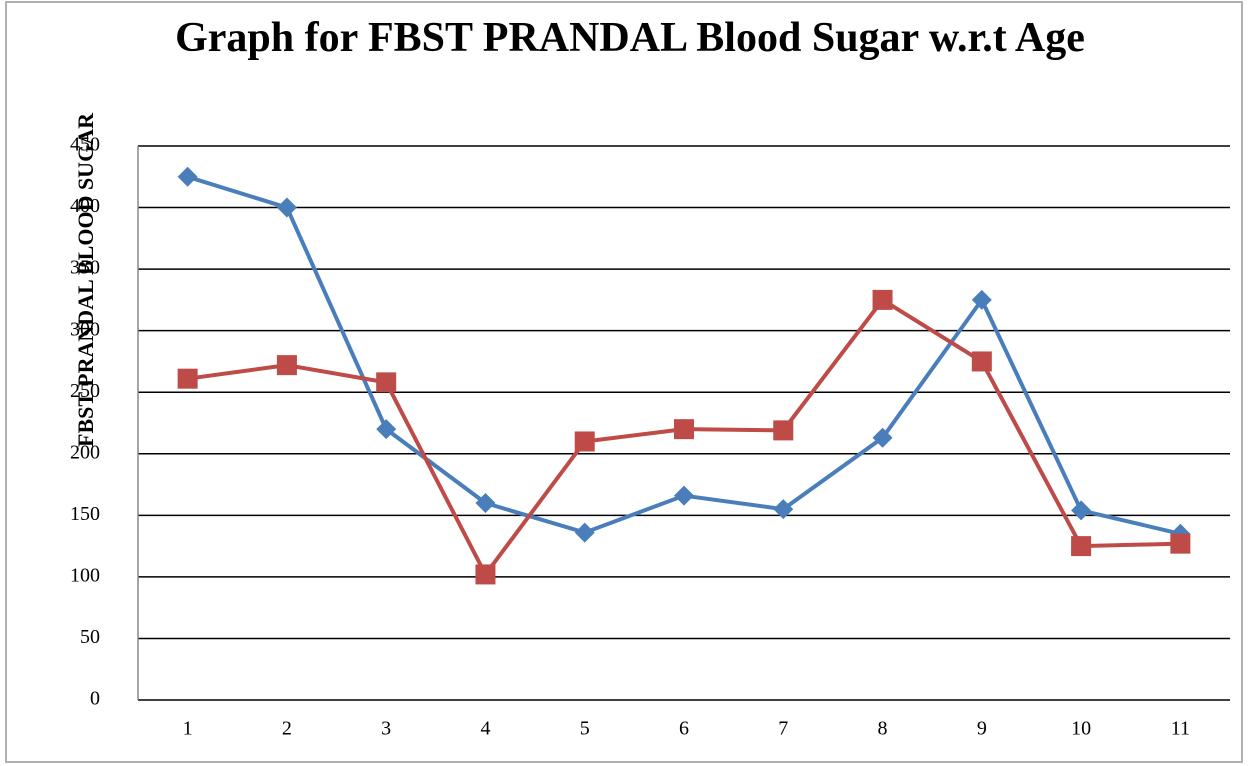 The height and width of the screenshot is (766, 1249). What do you see at coordinates (188, 729) in the screenshot?
I see `x-tick-label: 1` at bounding box center [188, 729].